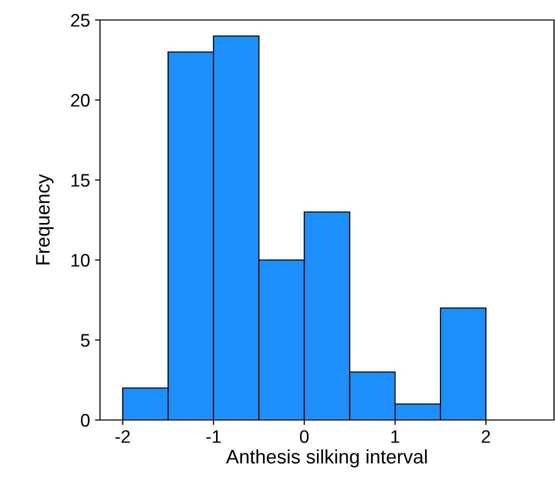 This screenshot has height=484, width=555. I want to click on x-tick-label: -1, so click(213, 436).